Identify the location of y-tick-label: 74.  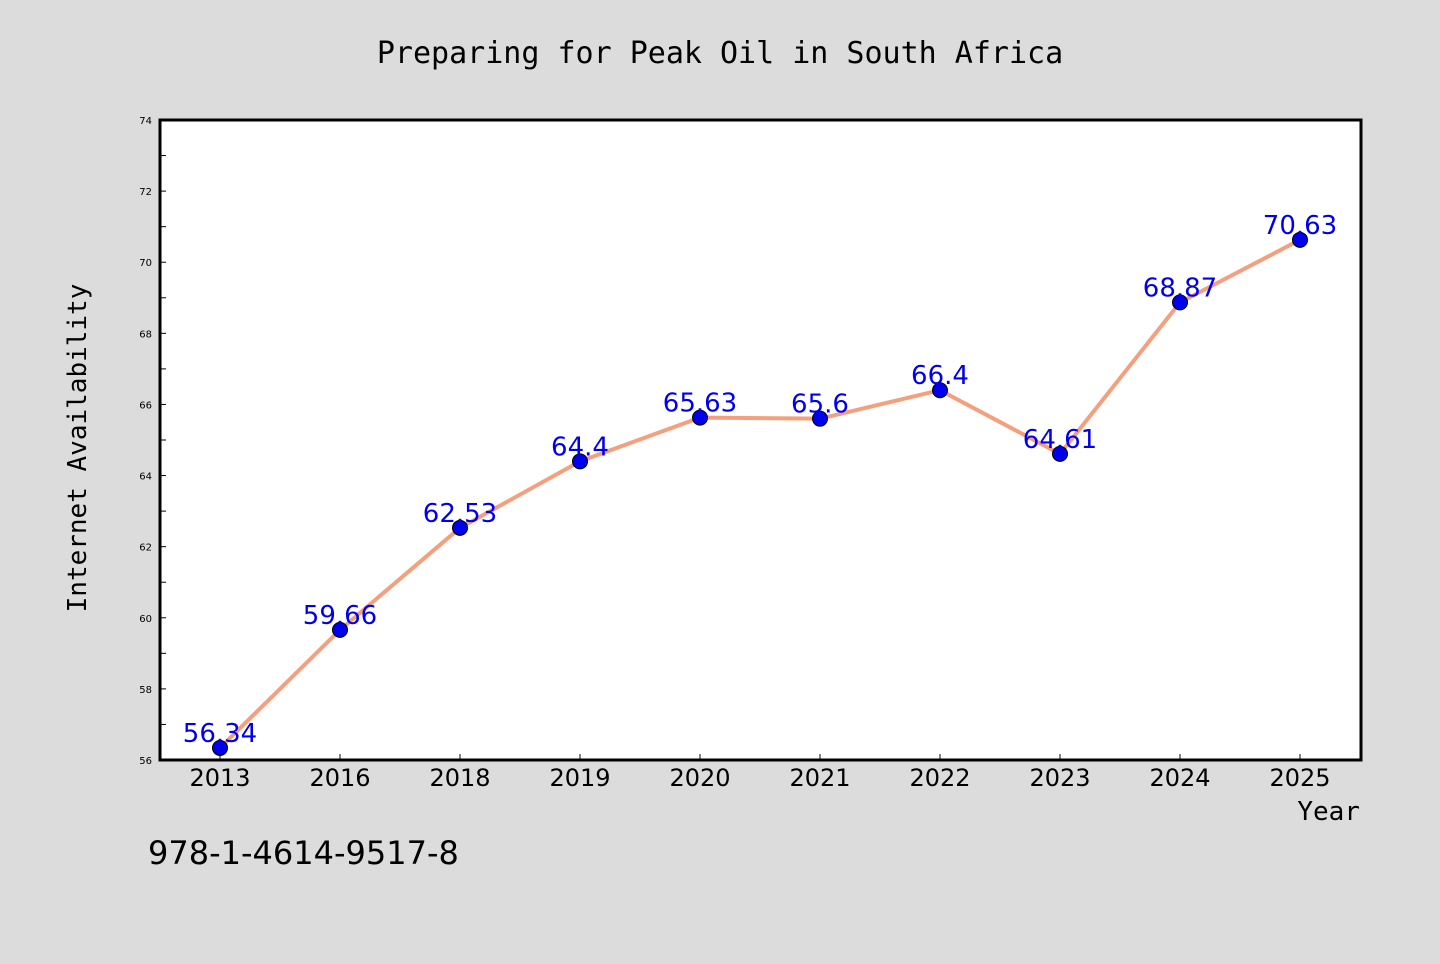
(145, 121).